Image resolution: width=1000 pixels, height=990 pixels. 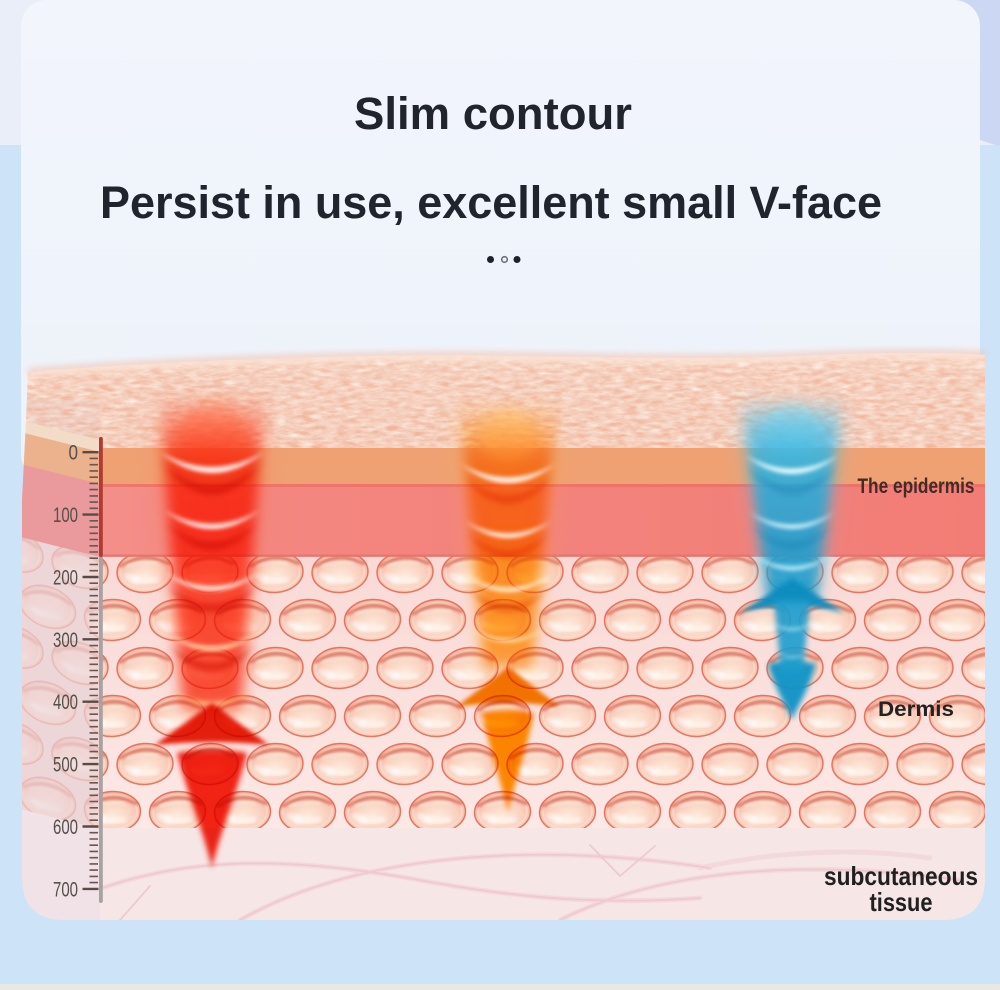 I want to click on svg-text: 100, so click(x=65, y=515).